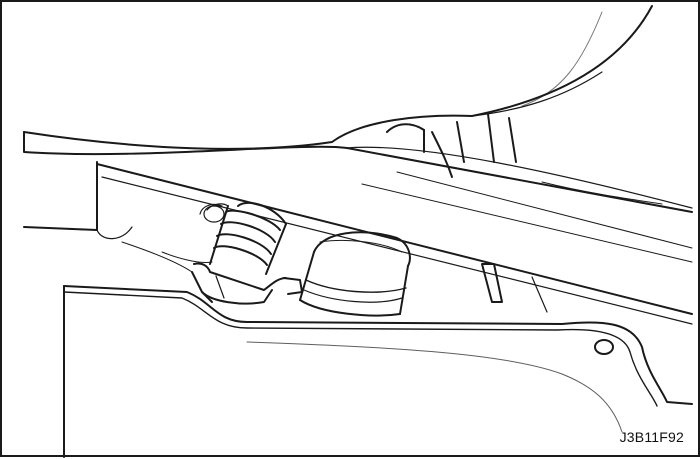 The image size is (700, 459). Describe the element at coordinates (247, 283) in the screenshot. I see `hose-clamp` at that location.